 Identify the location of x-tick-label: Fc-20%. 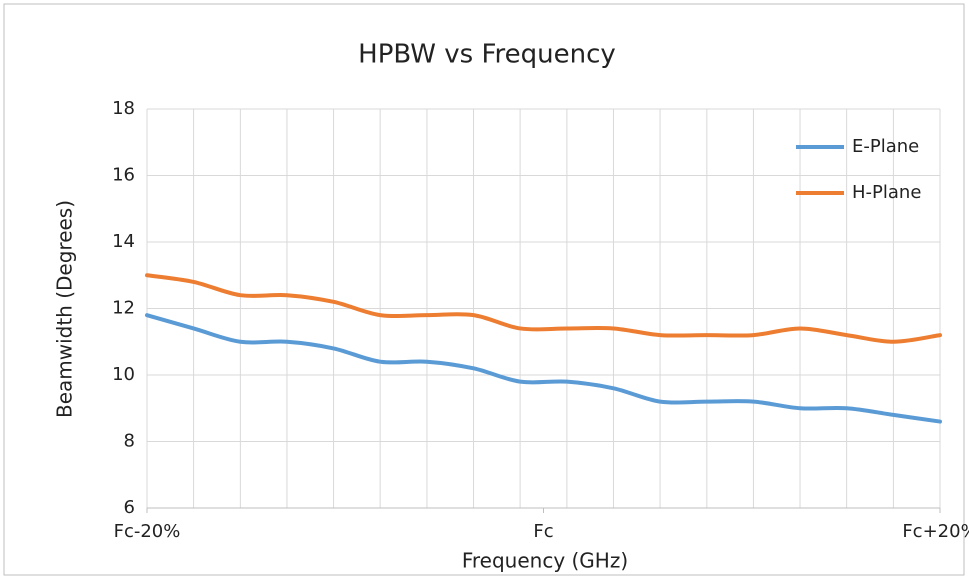
(147, 531).